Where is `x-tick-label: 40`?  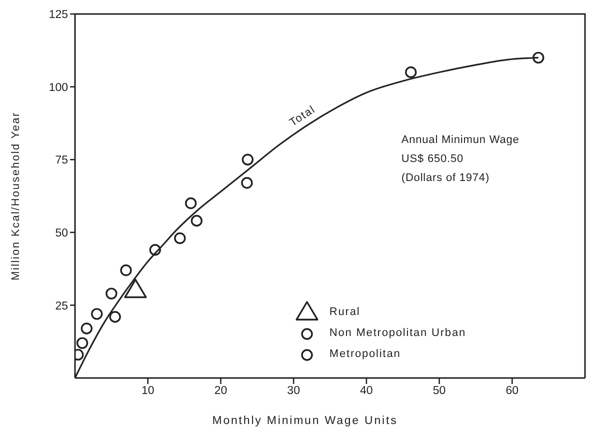 x-tick-label: 40 is located at coordinates (366, 391).